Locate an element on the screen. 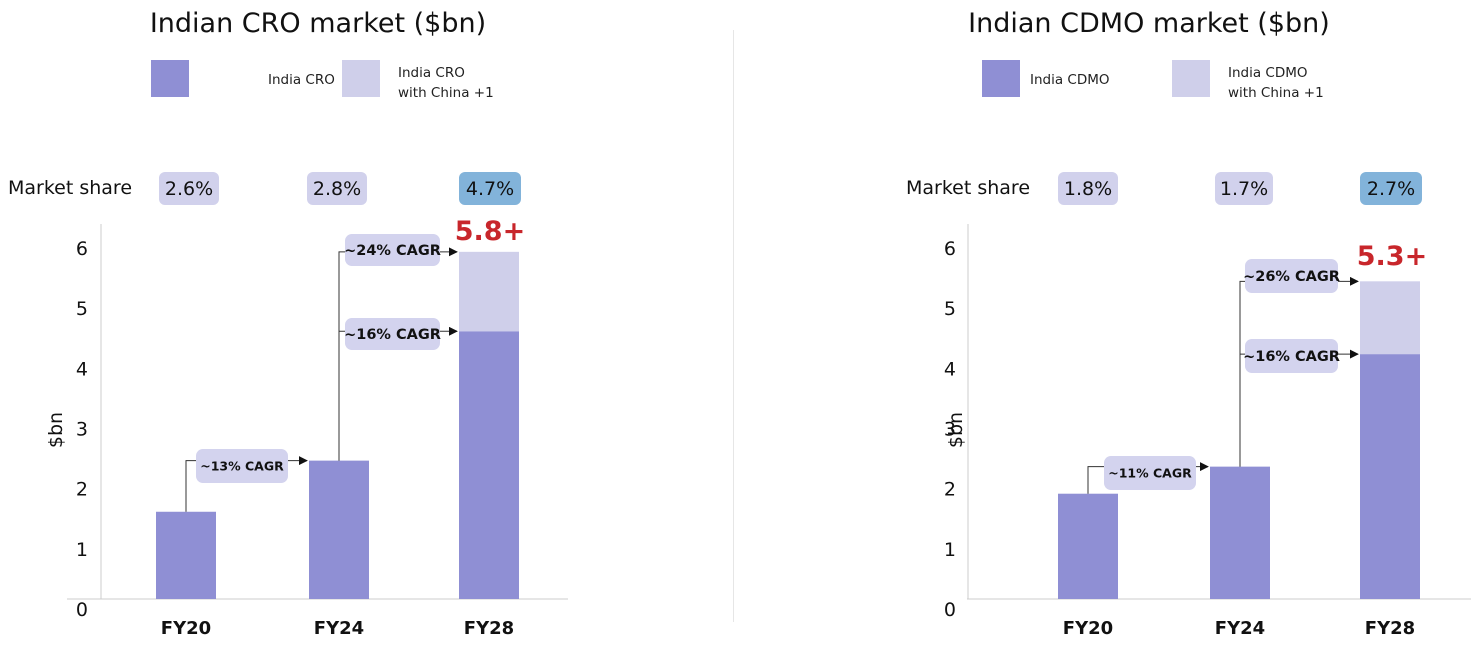  market-share-value: 1.7% is located at coordinates (1244, 189).